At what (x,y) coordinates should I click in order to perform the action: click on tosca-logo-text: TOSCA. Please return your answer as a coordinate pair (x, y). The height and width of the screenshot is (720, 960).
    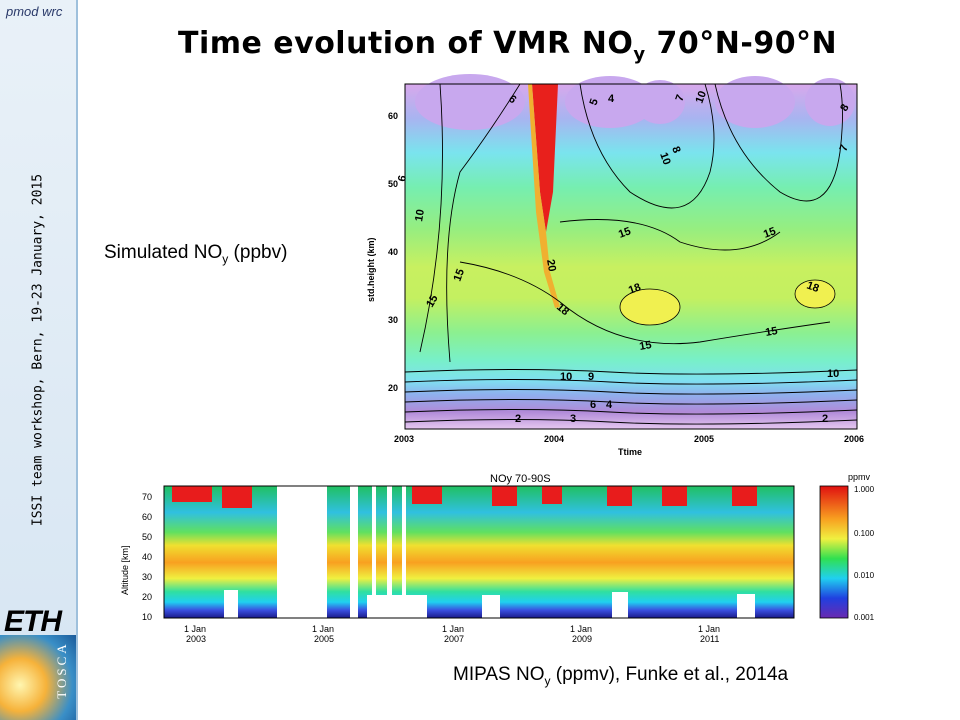
    Looking at the image, I should click on (61, 670).